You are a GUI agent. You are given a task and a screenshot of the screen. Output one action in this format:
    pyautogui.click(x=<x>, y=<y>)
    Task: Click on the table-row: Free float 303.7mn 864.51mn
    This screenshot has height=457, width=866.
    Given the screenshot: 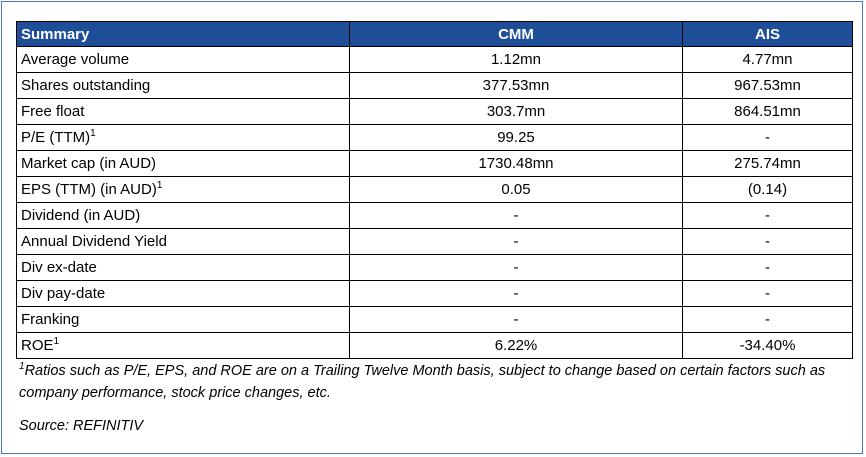 What is the action you would take?
    pyautogui.click(x=434, y=111)
    